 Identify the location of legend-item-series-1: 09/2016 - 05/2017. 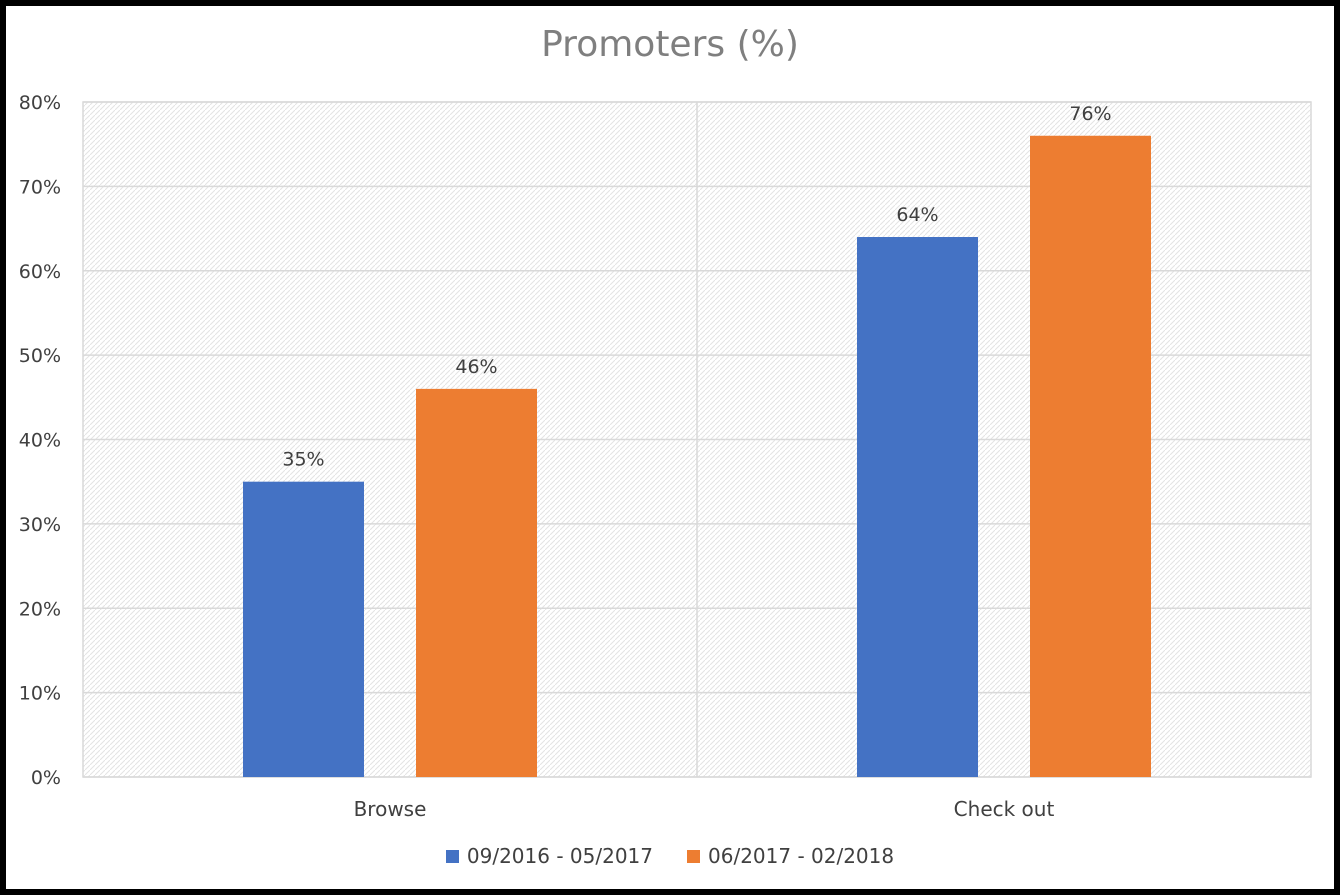
(549, 856).